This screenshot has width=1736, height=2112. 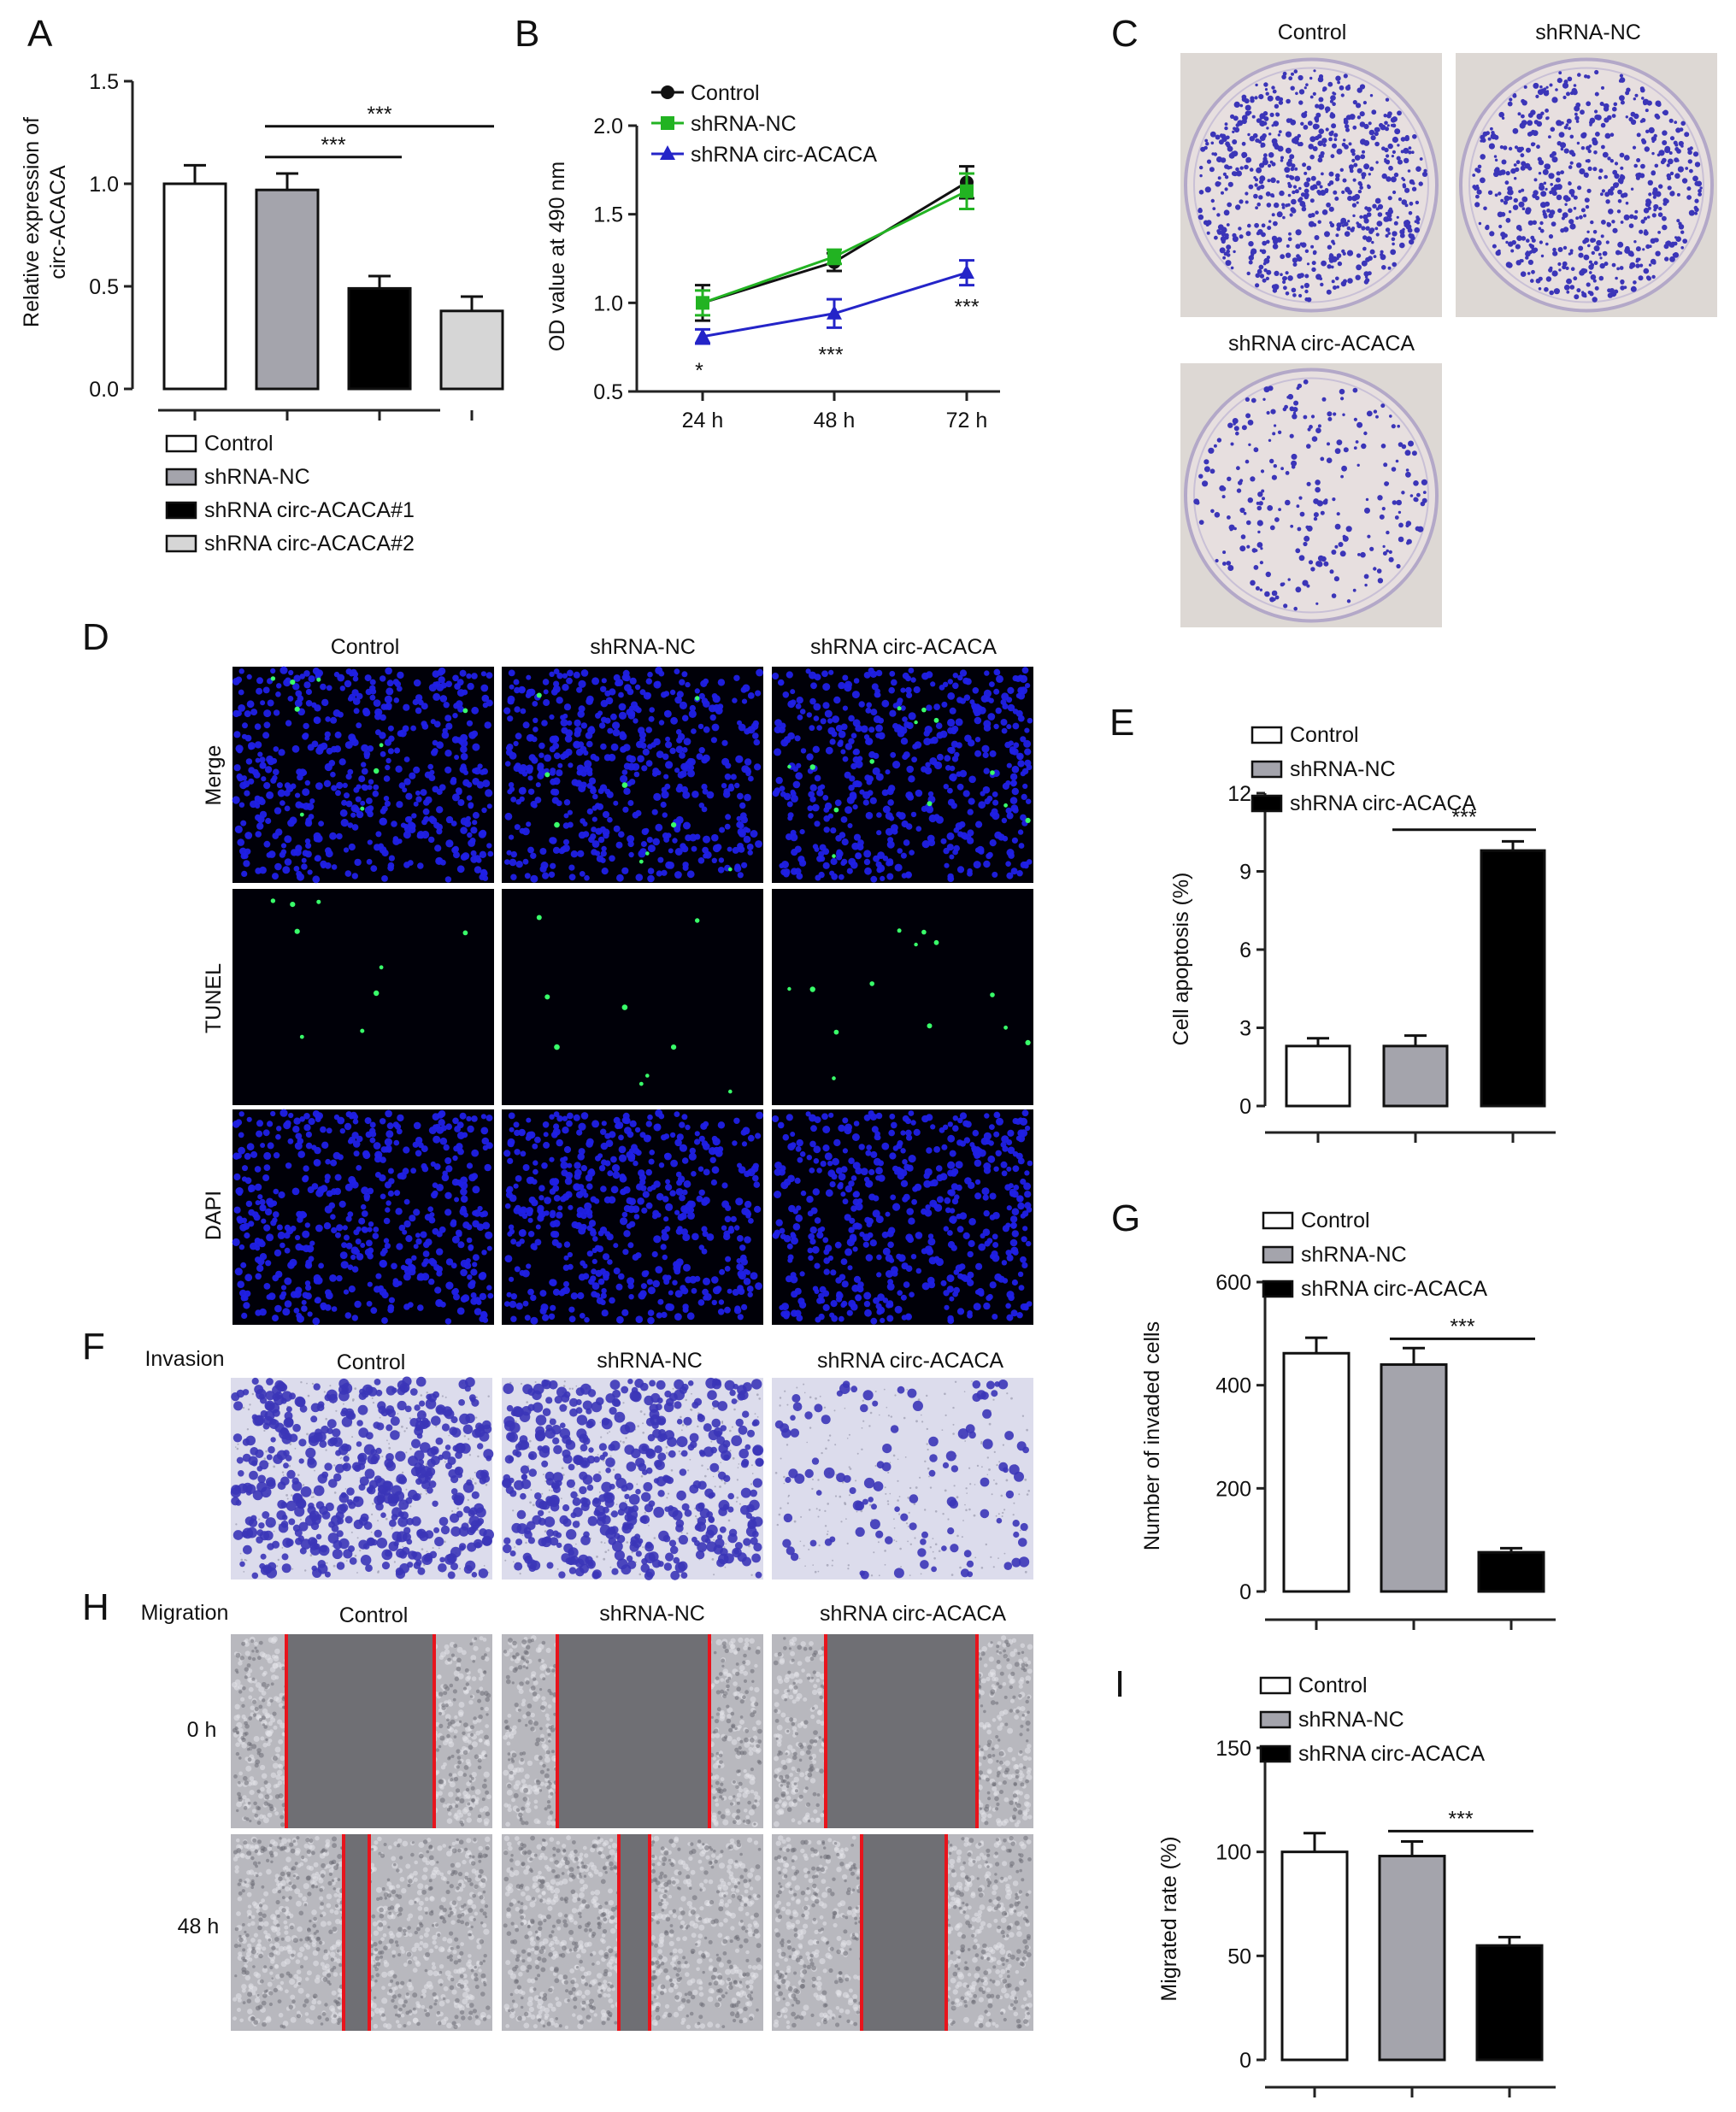 What do you see at coordinates (1245, 950) in the screenshot?
I see `panel-e-ytick-label: 6` at bounding box center [1245, 950].